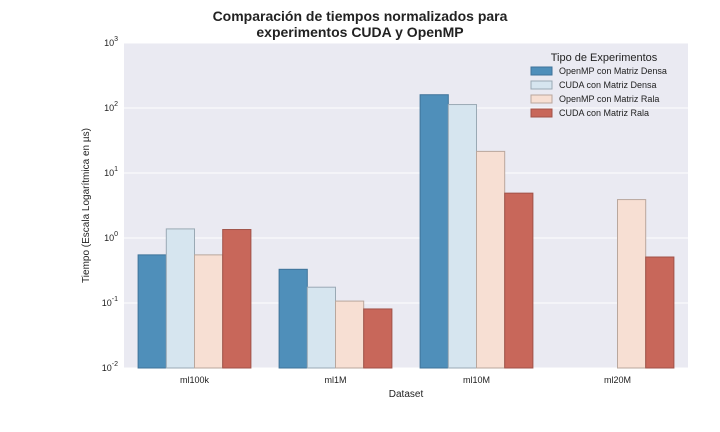 This screenshot has width=720, height=432. I want to click on y-tick-exponent: -1, so click(115, 299).